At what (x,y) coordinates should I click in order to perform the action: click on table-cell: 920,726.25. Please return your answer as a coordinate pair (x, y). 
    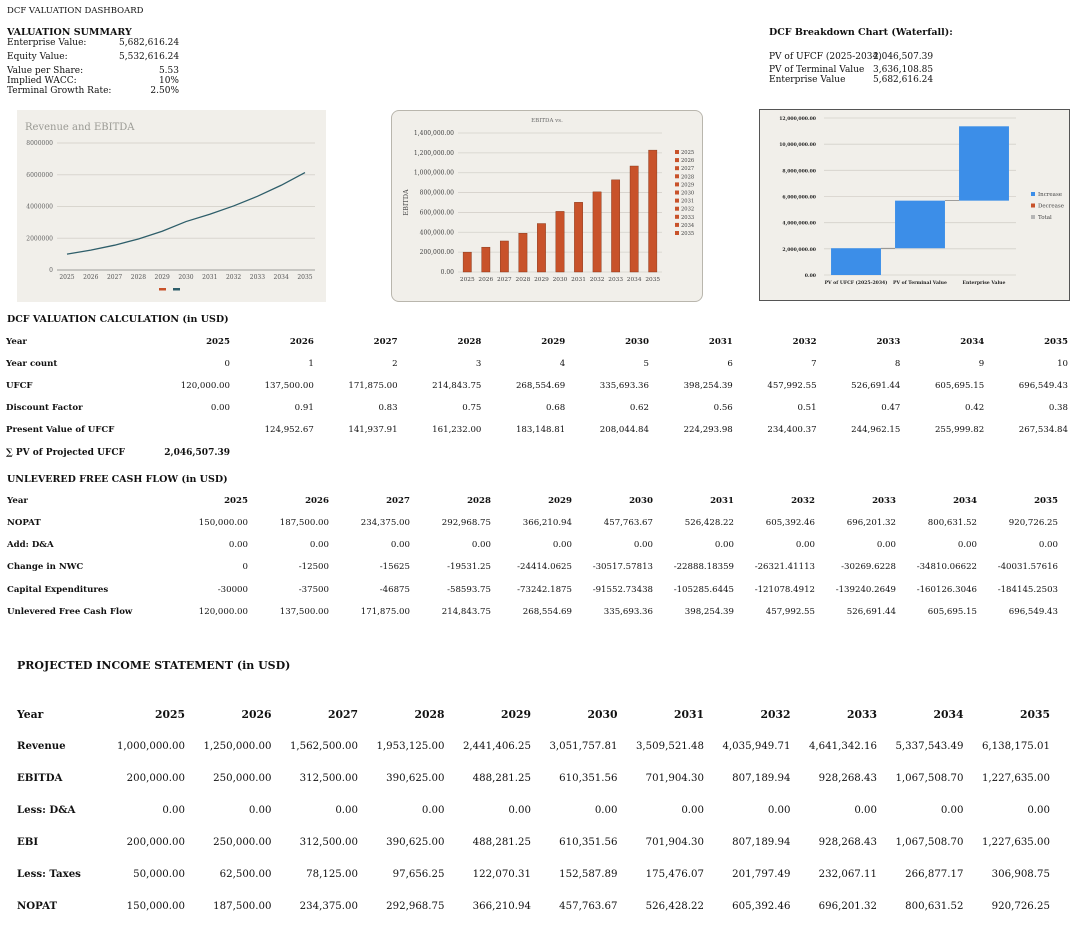
    Looking at the image, I should click on (1020, 906).